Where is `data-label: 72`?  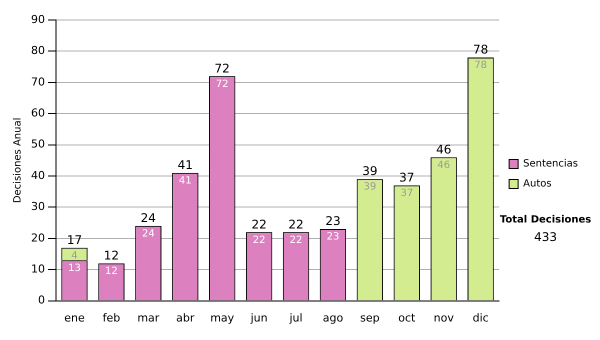
data-label: 72 is located at coordinates (222, 84).